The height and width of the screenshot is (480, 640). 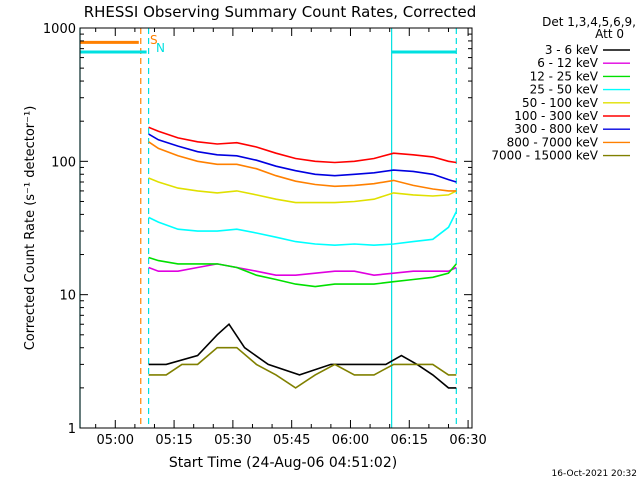 I want to click on x-tick-label: 06:15, so click(x=409, y=440).